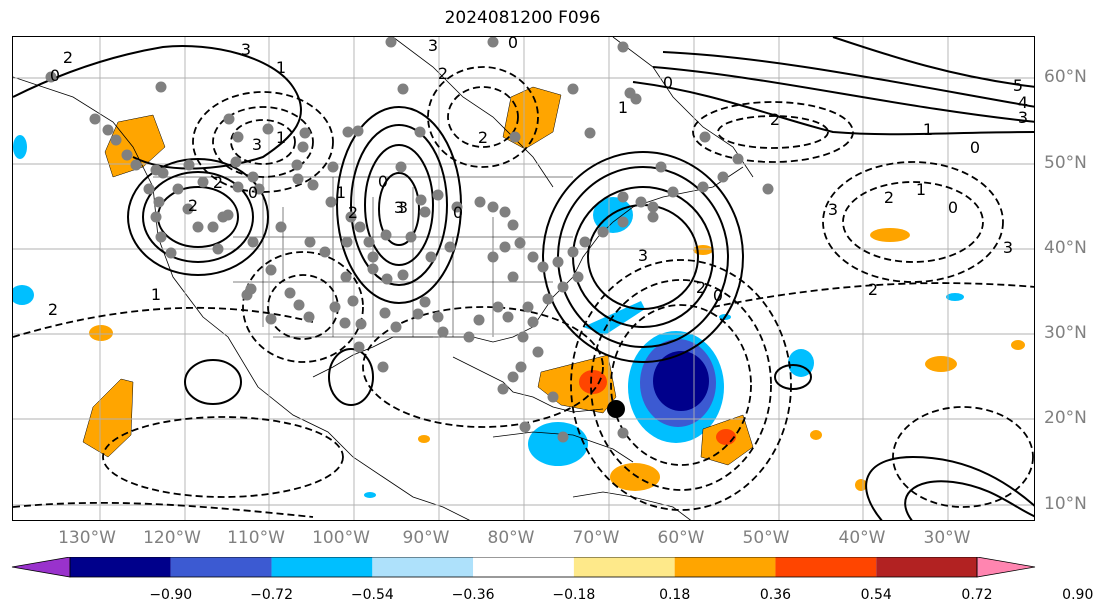 This screenshot has width=1105, height=615. What do you see at coordinates (1065, 248) in the screenshot?
I see `lat-tick-label: 40°N` at bounding box center [1065, 248].